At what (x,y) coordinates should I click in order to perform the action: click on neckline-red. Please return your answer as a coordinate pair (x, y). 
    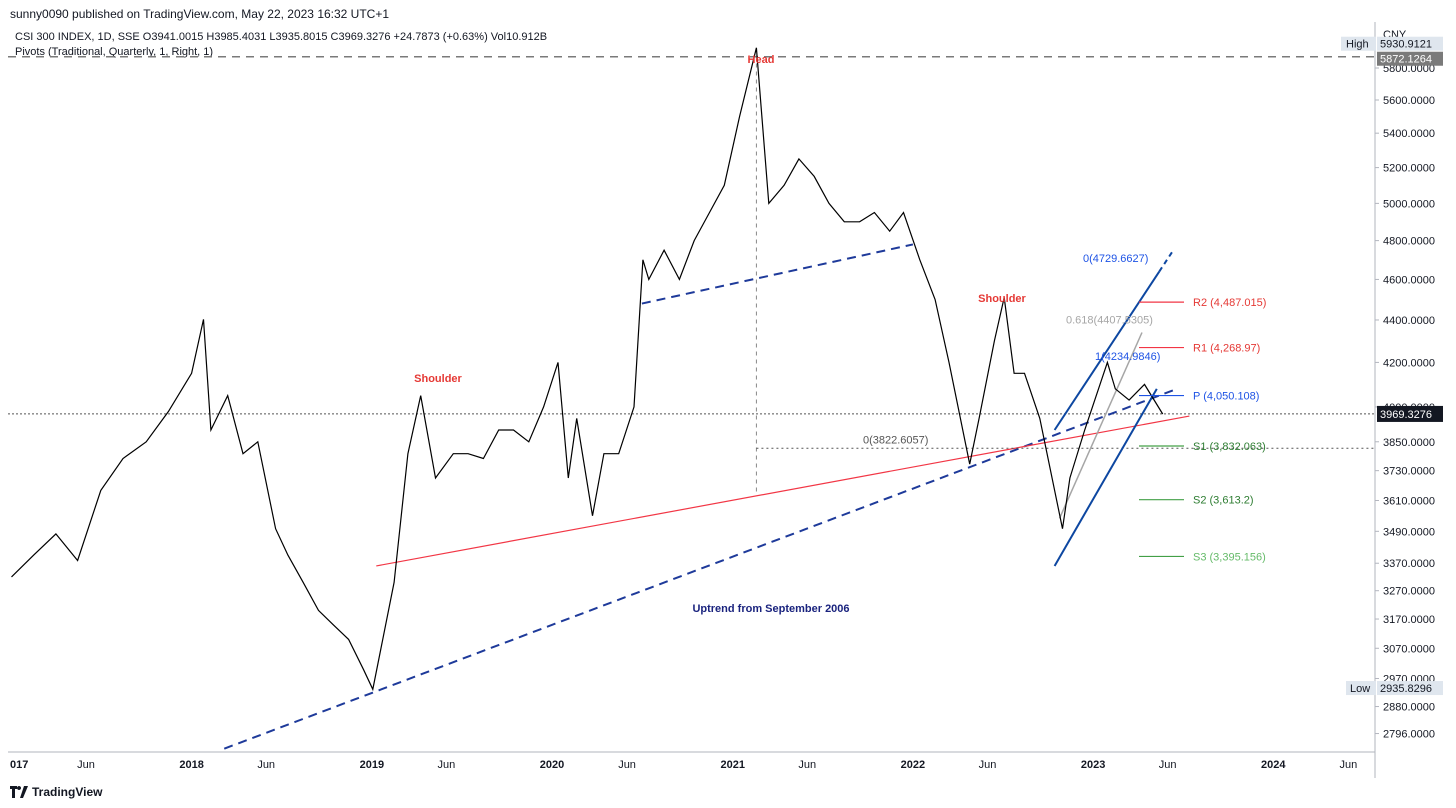
    Looking at the image, I should click on (783, 491).